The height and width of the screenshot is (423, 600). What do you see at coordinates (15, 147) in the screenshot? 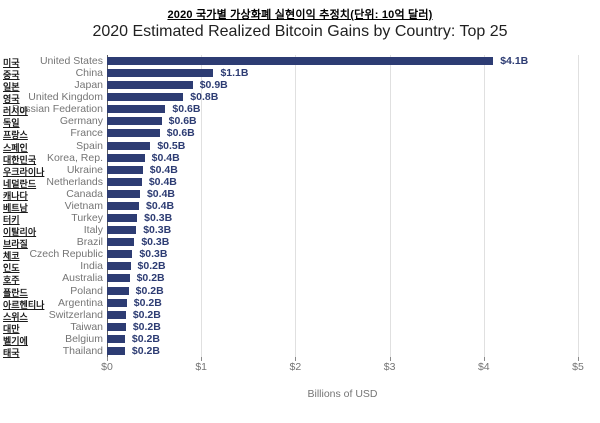
I see `country-label-ko: 스페인` at bounding box center [15, 147].